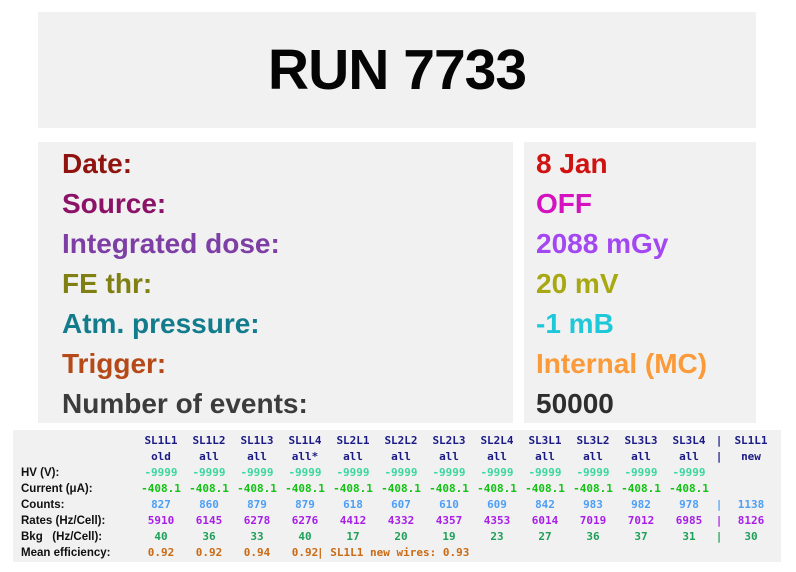 The height and width of the screenshot is (572, 796). What do you see at coordinates (689, 504) in the screenshot?
I see `cell-value: 978` at bounding box center [689, 504].